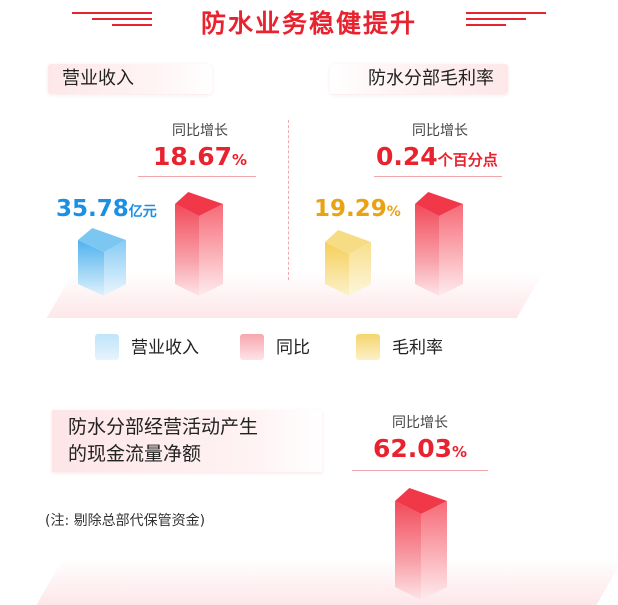 Image resolution: width=618 pixels, height=605 pixels. What do you see at coordinates (240, 160) in the screenshot?
I see `revenue-yoy-unit: %` at bounding box center [240, 160].